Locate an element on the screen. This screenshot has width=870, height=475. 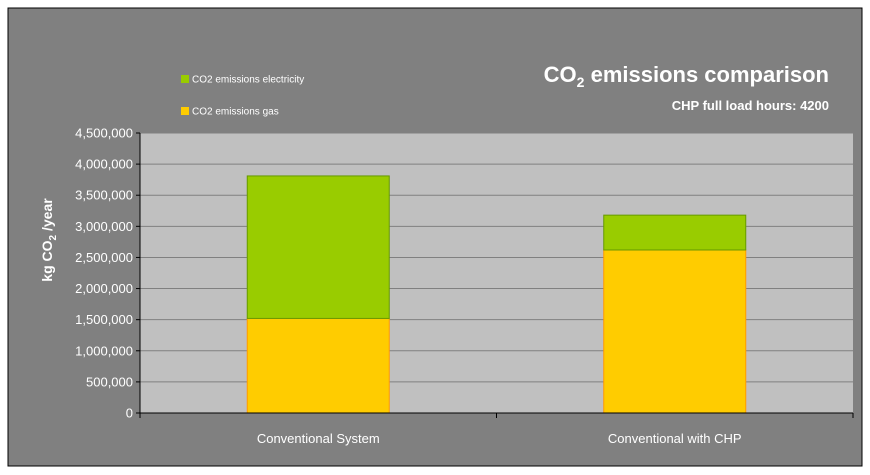
y-tick-label: 4,000,000 is located at coordinates (104, 164).